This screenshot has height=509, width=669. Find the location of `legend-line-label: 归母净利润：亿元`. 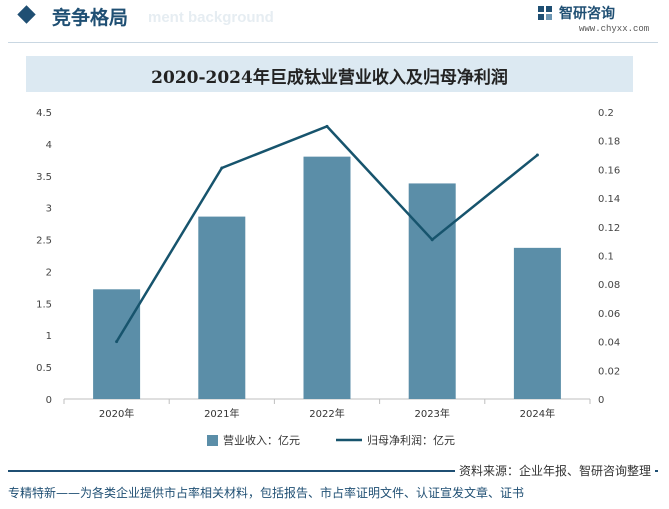

legend-line-label: 归母净利润：亿元 is located at coordinates (411, 440).